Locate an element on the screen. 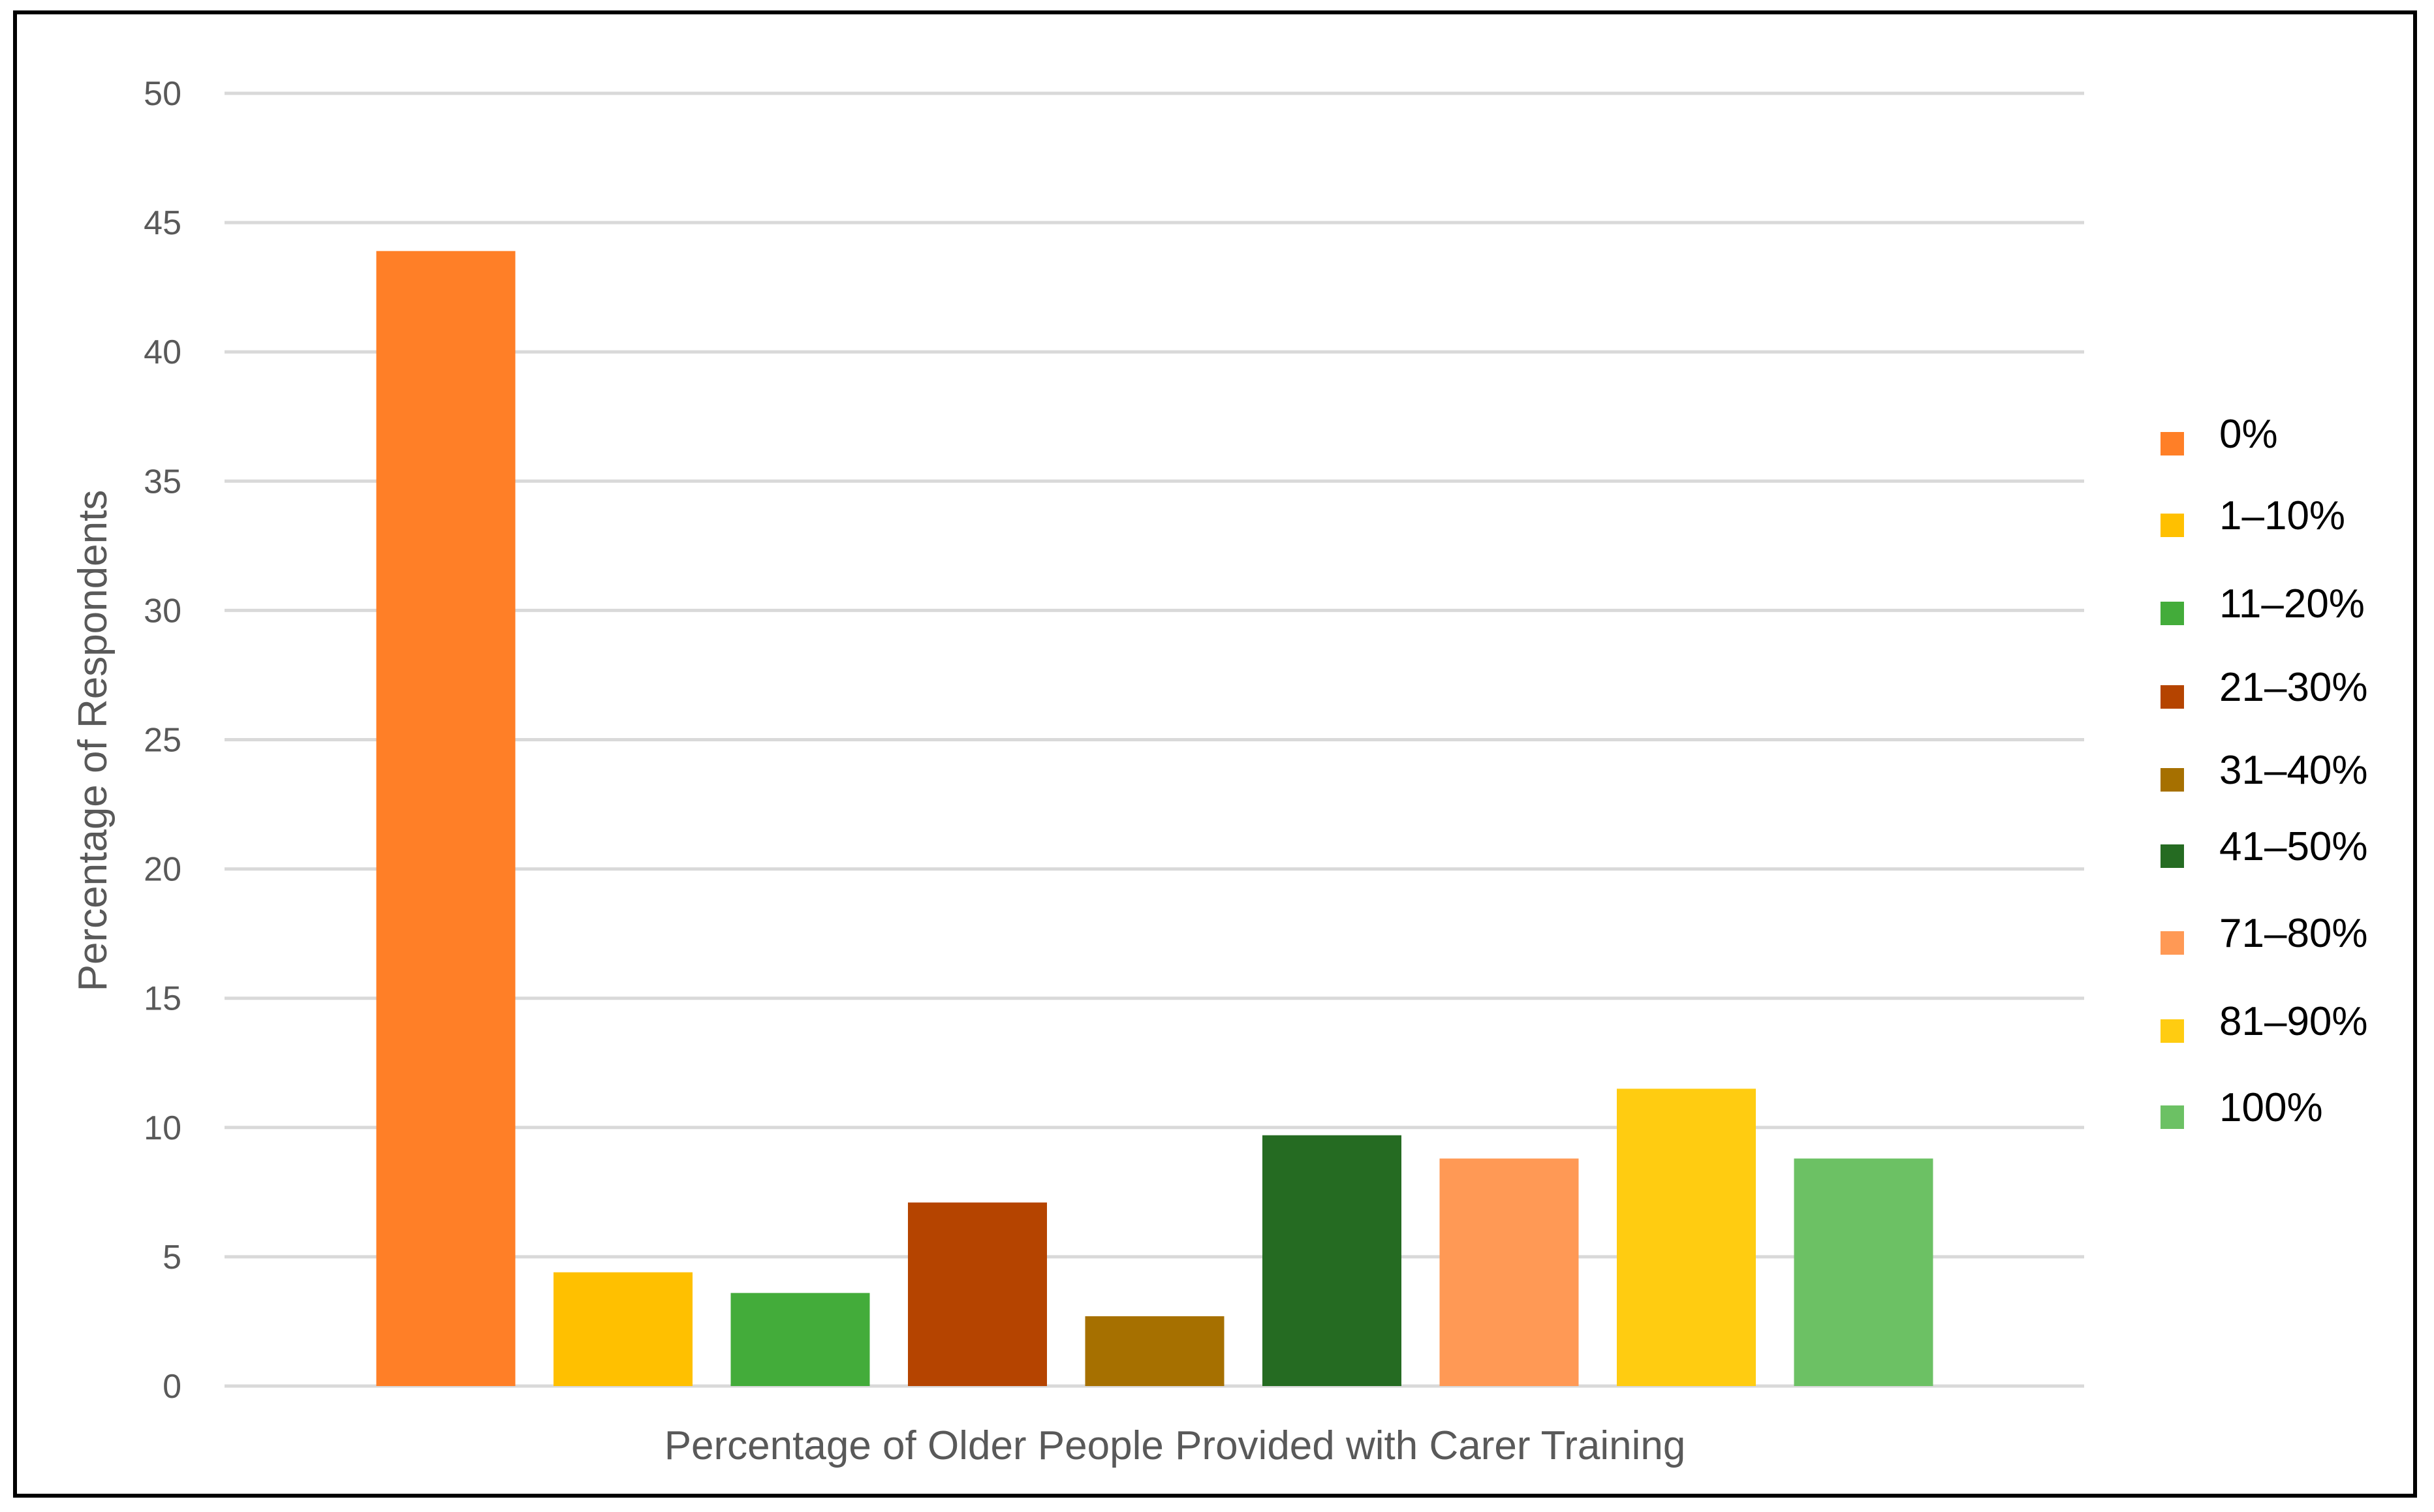  y-tick-label: 40 is located at coordinates (162, 352).